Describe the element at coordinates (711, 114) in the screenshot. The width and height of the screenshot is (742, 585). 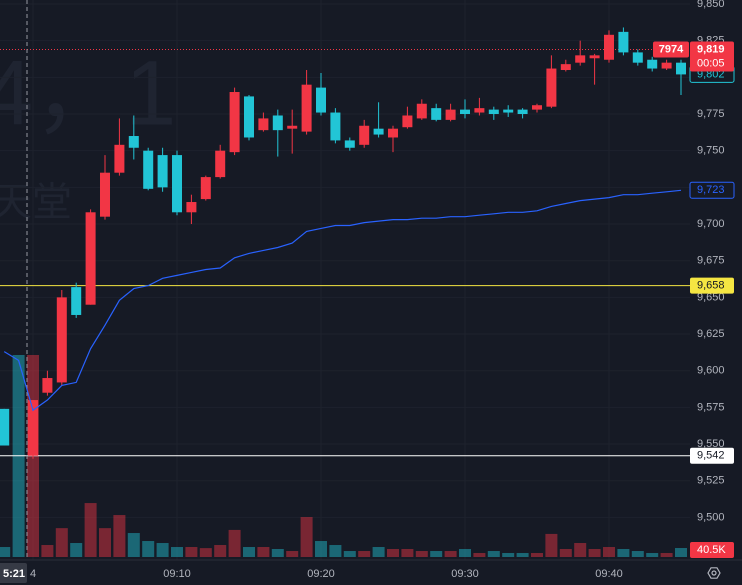
I see `y-tick-label: 9,775` at that location.